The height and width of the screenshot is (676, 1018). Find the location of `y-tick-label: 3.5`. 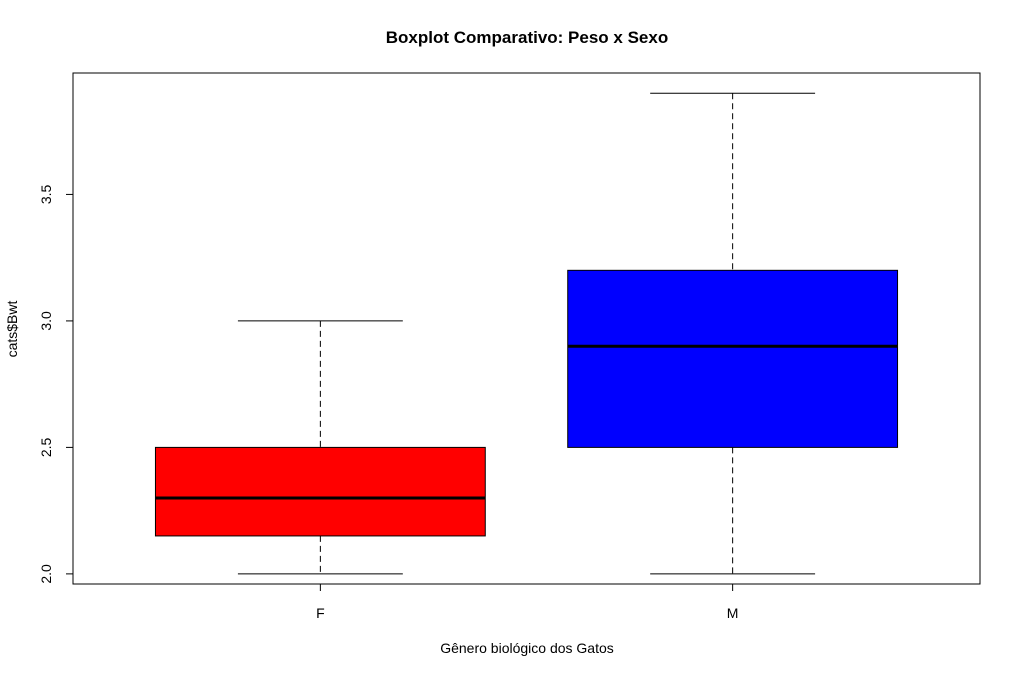

y-tick-label: 3.5 is located at coordinates (46, 194).